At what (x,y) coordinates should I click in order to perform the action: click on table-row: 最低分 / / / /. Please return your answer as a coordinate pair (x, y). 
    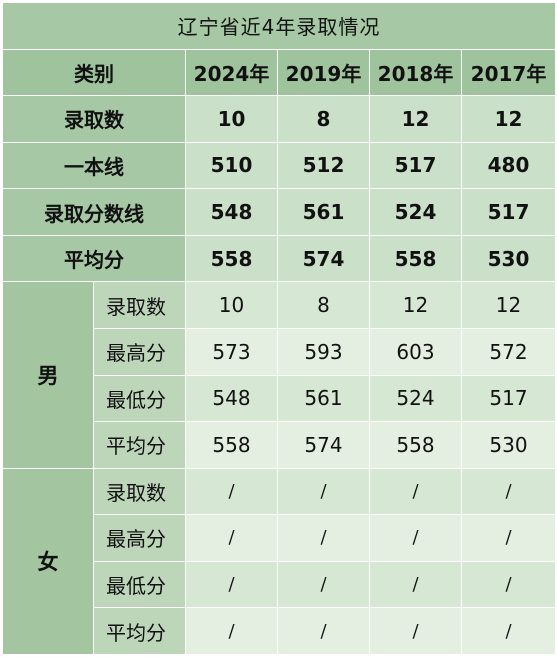
    Looking at the image, I should click on (280, 584).